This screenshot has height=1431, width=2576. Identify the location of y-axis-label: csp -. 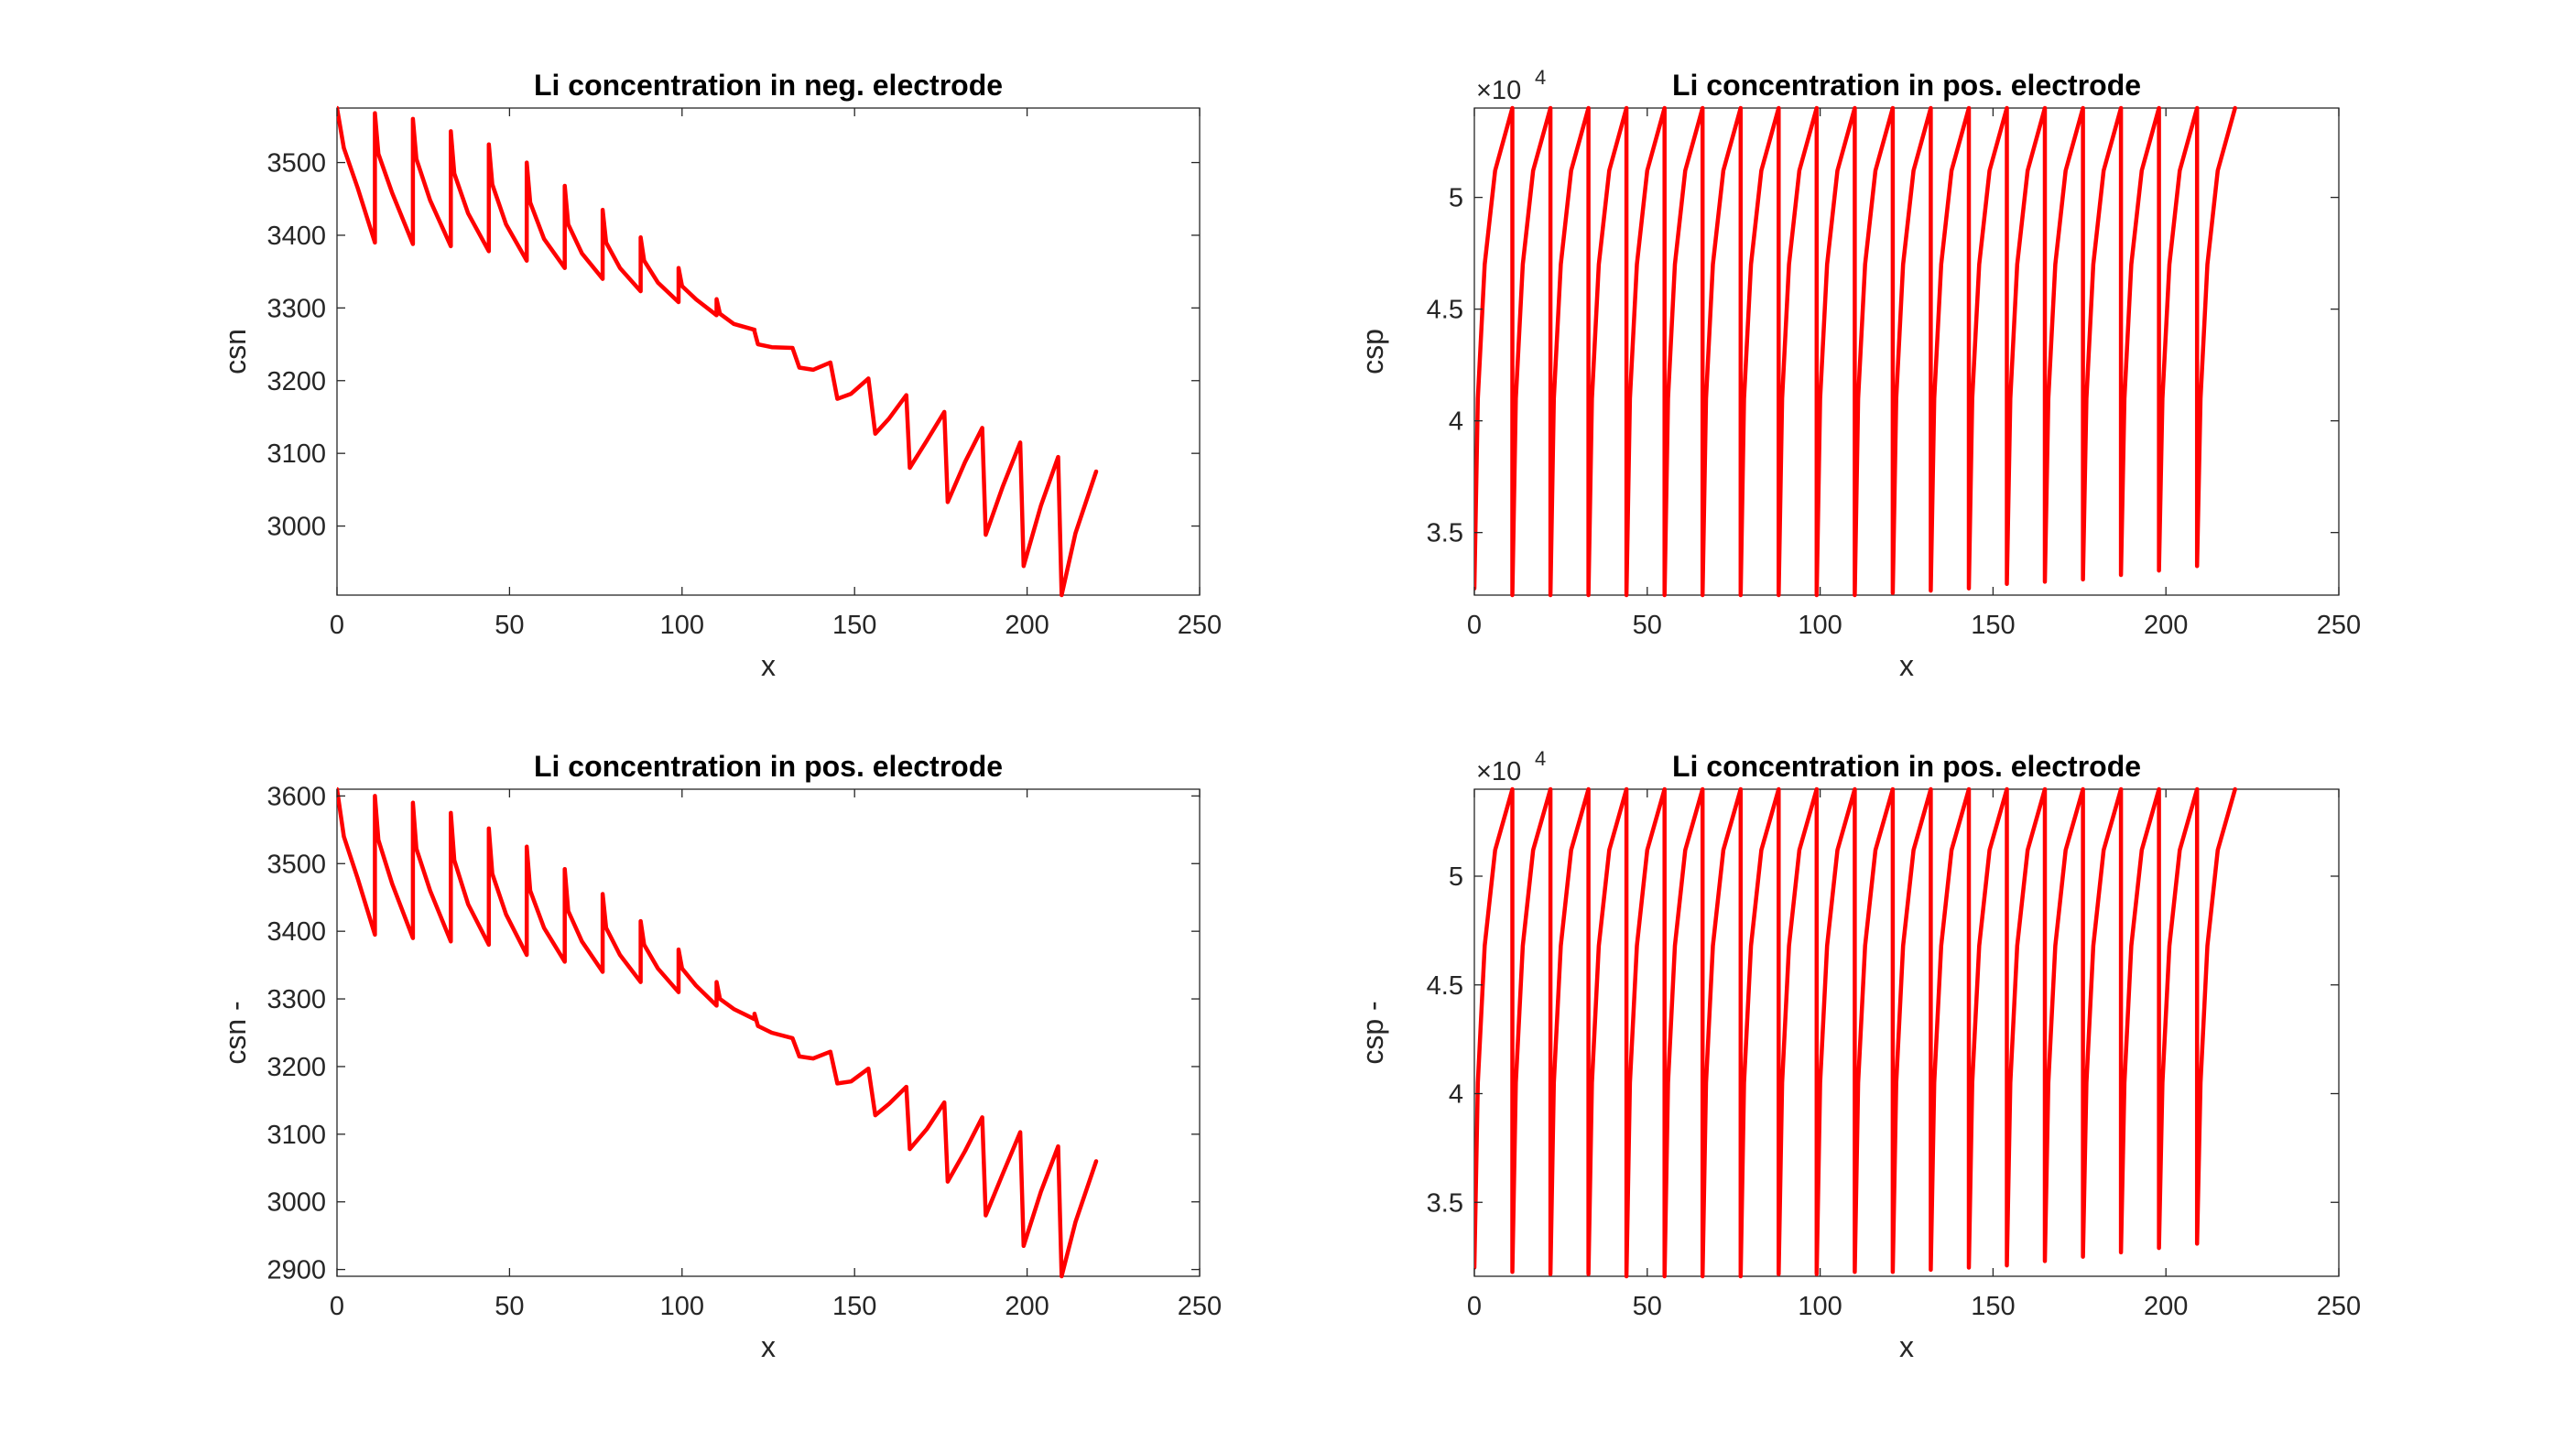
(1372, 1032).